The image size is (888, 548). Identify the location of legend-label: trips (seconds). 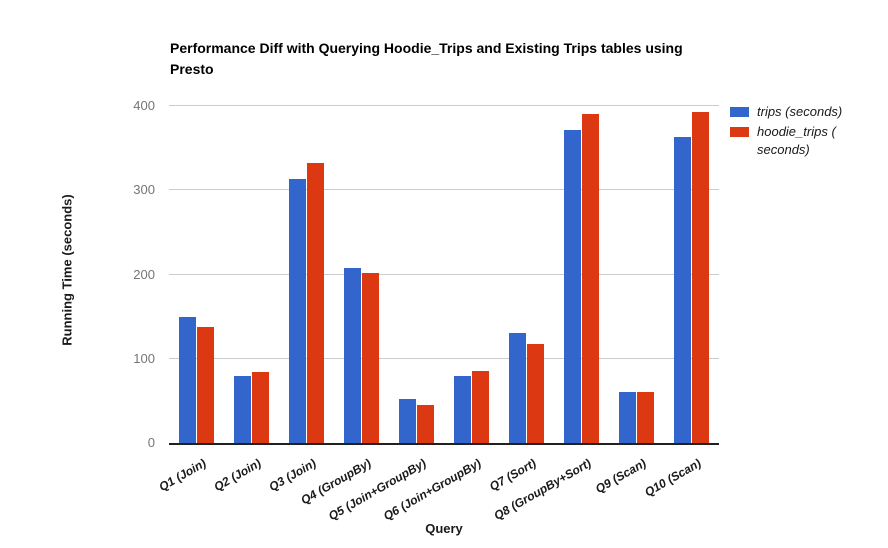
(800, 111).